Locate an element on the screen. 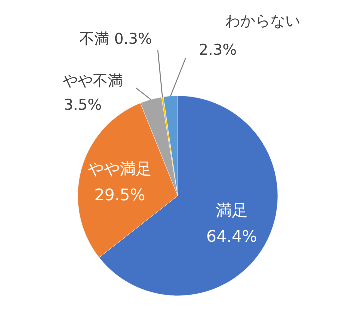 This screenshot has height=322, width=350. data-label: 29.5% is located at coordinates (120, 195).